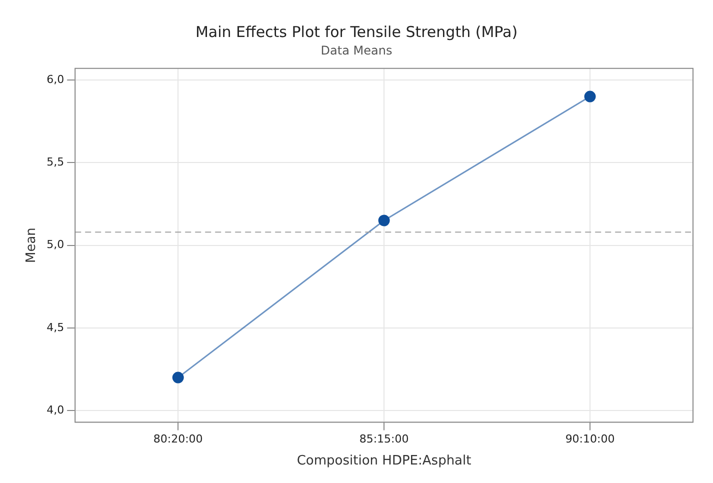 The height and width of the screenshot is (483, 713). What do you see at coordinates (590, 439) in the screenshot?
I see `x-tick-label: 90:10:00` at bounding box center [590, 439].